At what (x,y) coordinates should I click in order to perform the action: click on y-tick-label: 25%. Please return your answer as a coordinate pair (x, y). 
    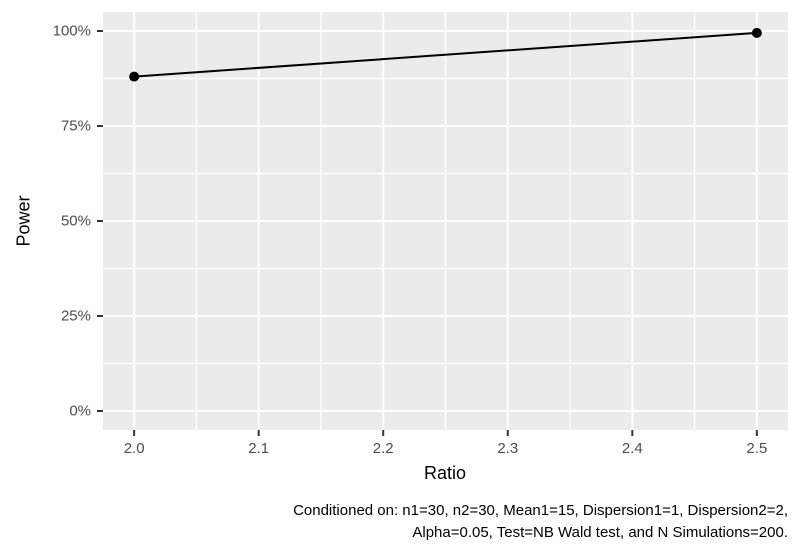
    Looking at the image, I should click on (75, 316).